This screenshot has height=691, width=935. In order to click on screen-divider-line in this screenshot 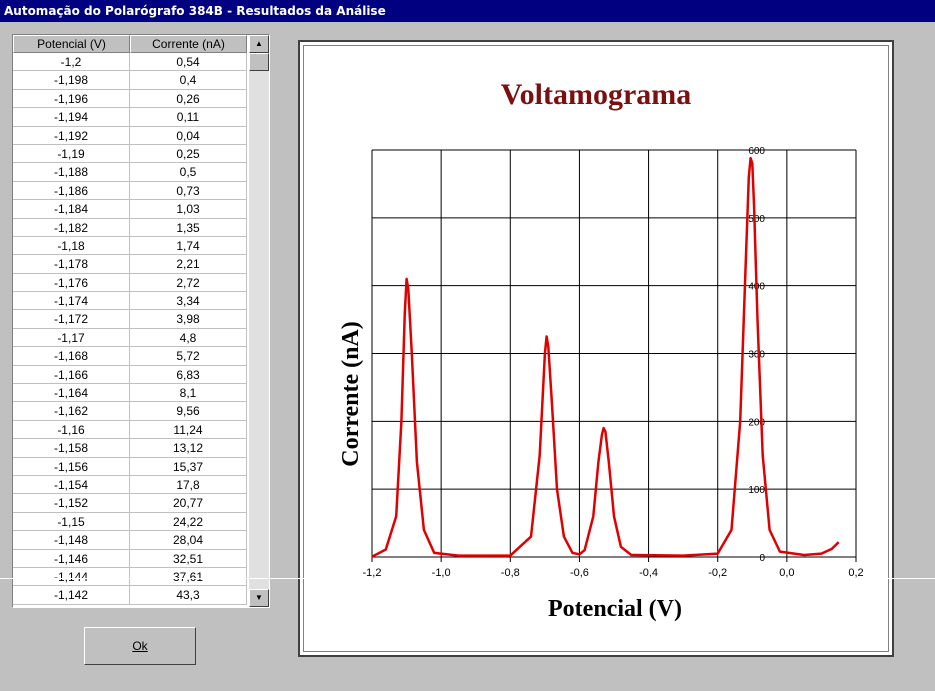, I will do `click(467, 578)`.